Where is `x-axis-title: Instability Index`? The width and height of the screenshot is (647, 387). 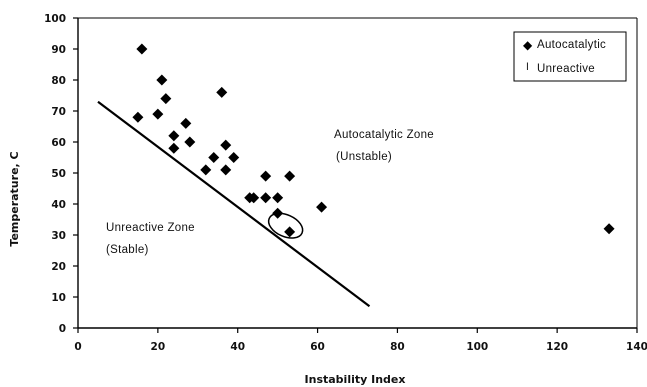 x-axis-title: Instability Index is located at coordinates (355, 379).